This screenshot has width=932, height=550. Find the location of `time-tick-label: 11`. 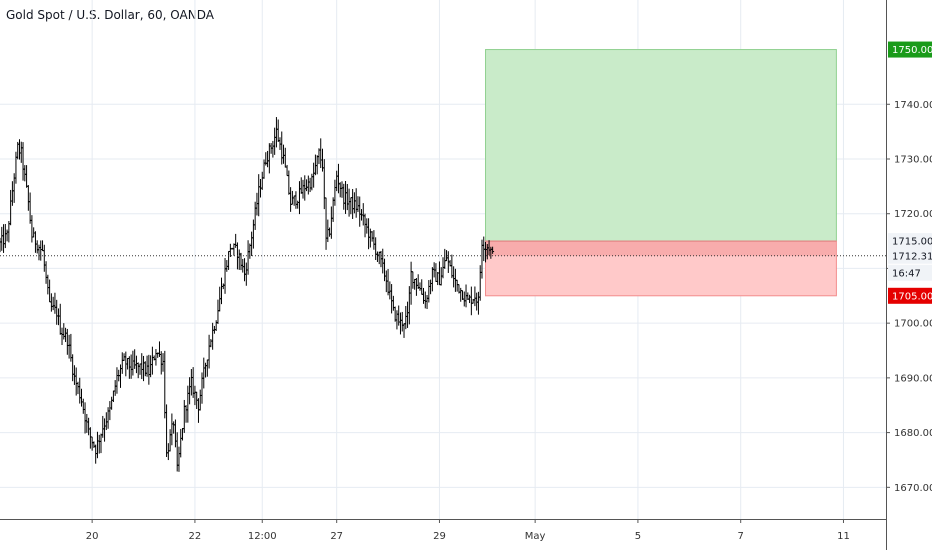

time-tick-label: 11 is located at coordinates (843, 536).